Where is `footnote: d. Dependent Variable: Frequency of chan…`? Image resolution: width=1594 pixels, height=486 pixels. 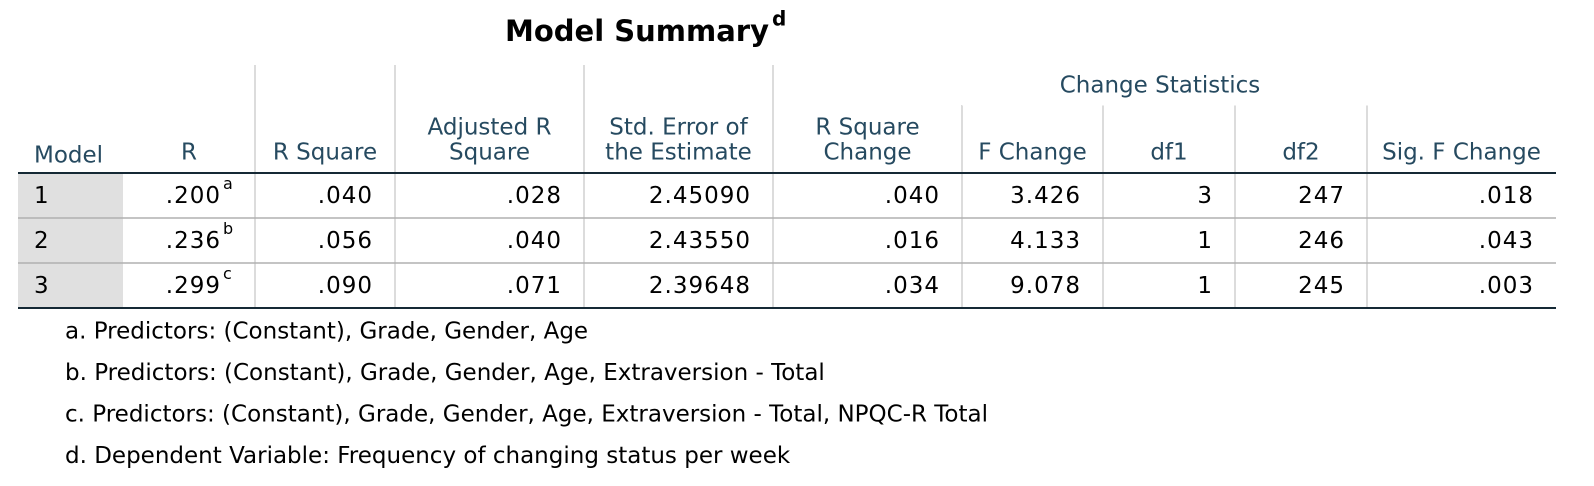
footnote: d. Dependent Variable: Frequency of chan… is located at coordinates (428, 456).